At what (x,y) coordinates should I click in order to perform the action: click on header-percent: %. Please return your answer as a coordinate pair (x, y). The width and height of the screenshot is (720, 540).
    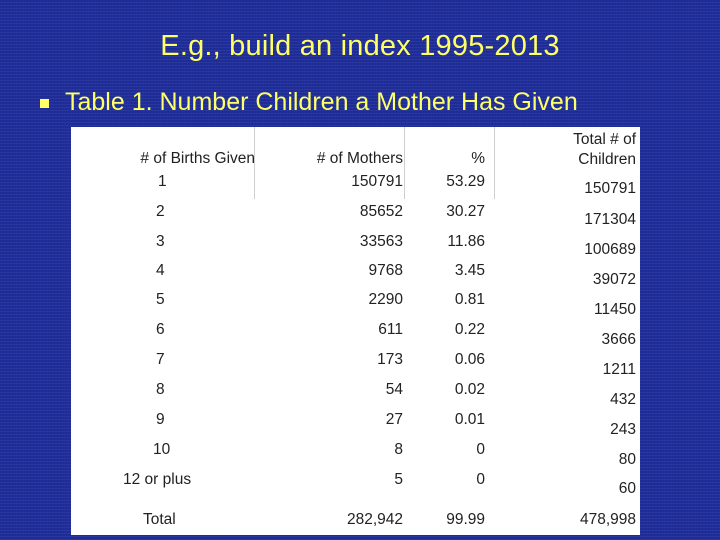
    Looking at the image, I should click on (478, 158).